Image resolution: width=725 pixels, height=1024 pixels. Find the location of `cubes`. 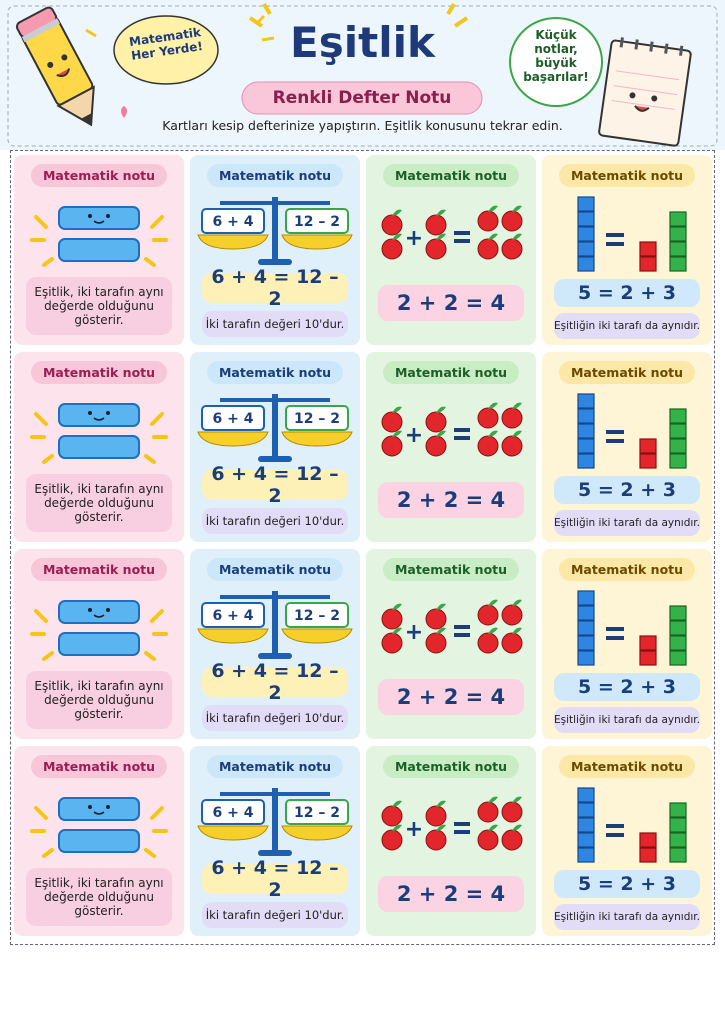

cubes is located at coordinates (632, 234).